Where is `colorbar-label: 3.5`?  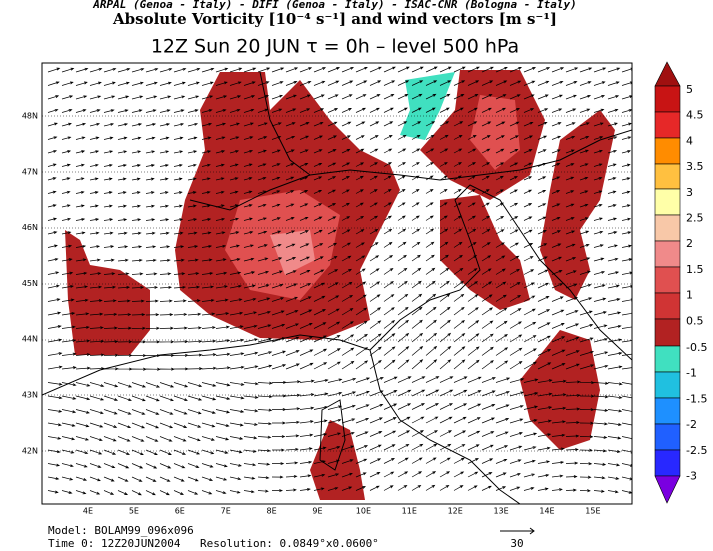 colorbar-label: 3.5 is located at coordinates (695, 166).